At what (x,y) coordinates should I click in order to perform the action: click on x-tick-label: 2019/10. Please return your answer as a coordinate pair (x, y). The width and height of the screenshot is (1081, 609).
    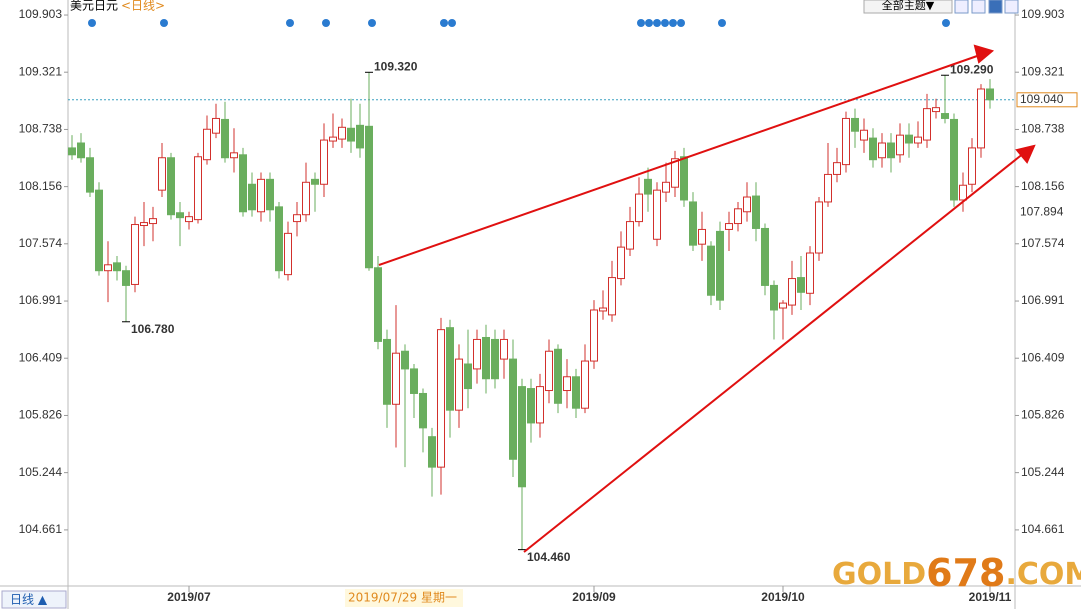
    Looking at the image, I should click on (783, 597).